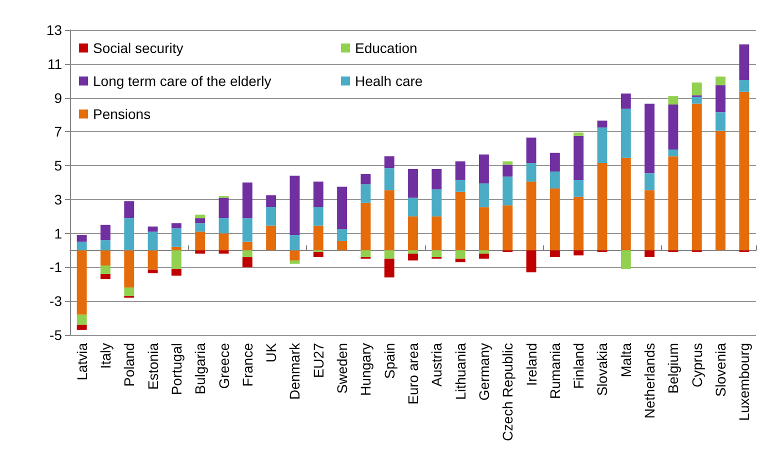  What do you see at coordinates (105, 356) in the screenshot?
I see `x-tick-label: Italy` at bounding box center [105, 356].